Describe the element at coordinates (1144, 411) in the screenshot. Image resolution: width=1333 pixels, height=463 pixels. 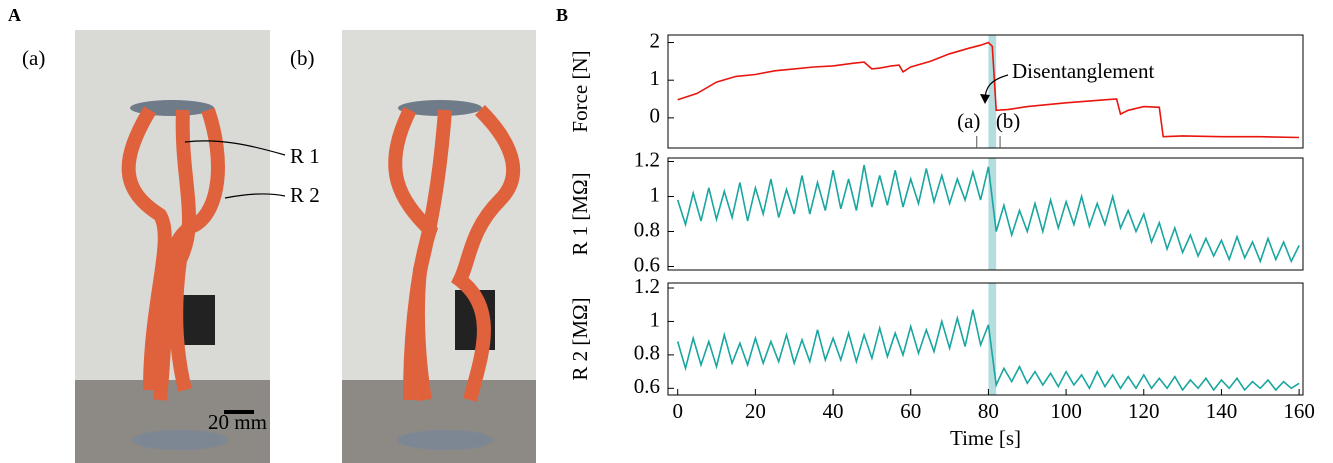
I see `x-tick-label: 120` at that location.